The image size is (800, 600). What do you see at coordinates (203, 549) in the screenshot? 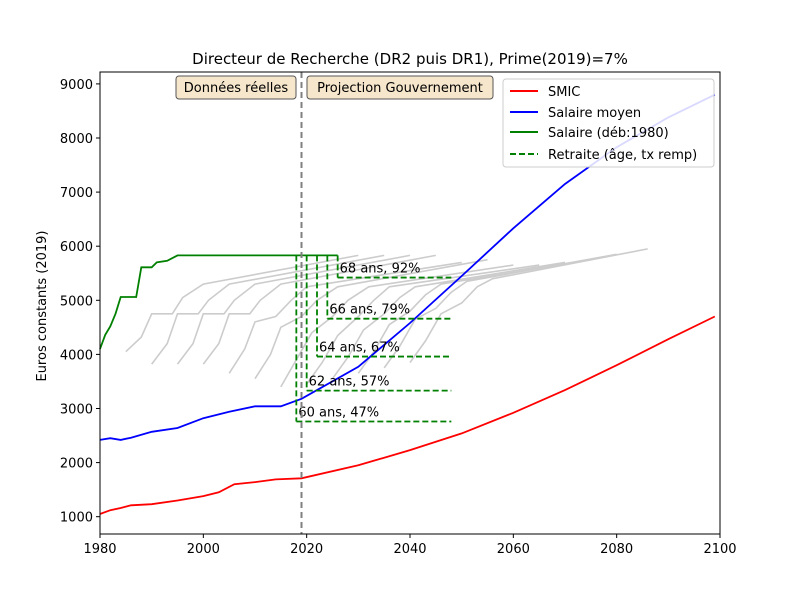
I see `x-tick-label-1: 2000` at bounding box center [203, 549].